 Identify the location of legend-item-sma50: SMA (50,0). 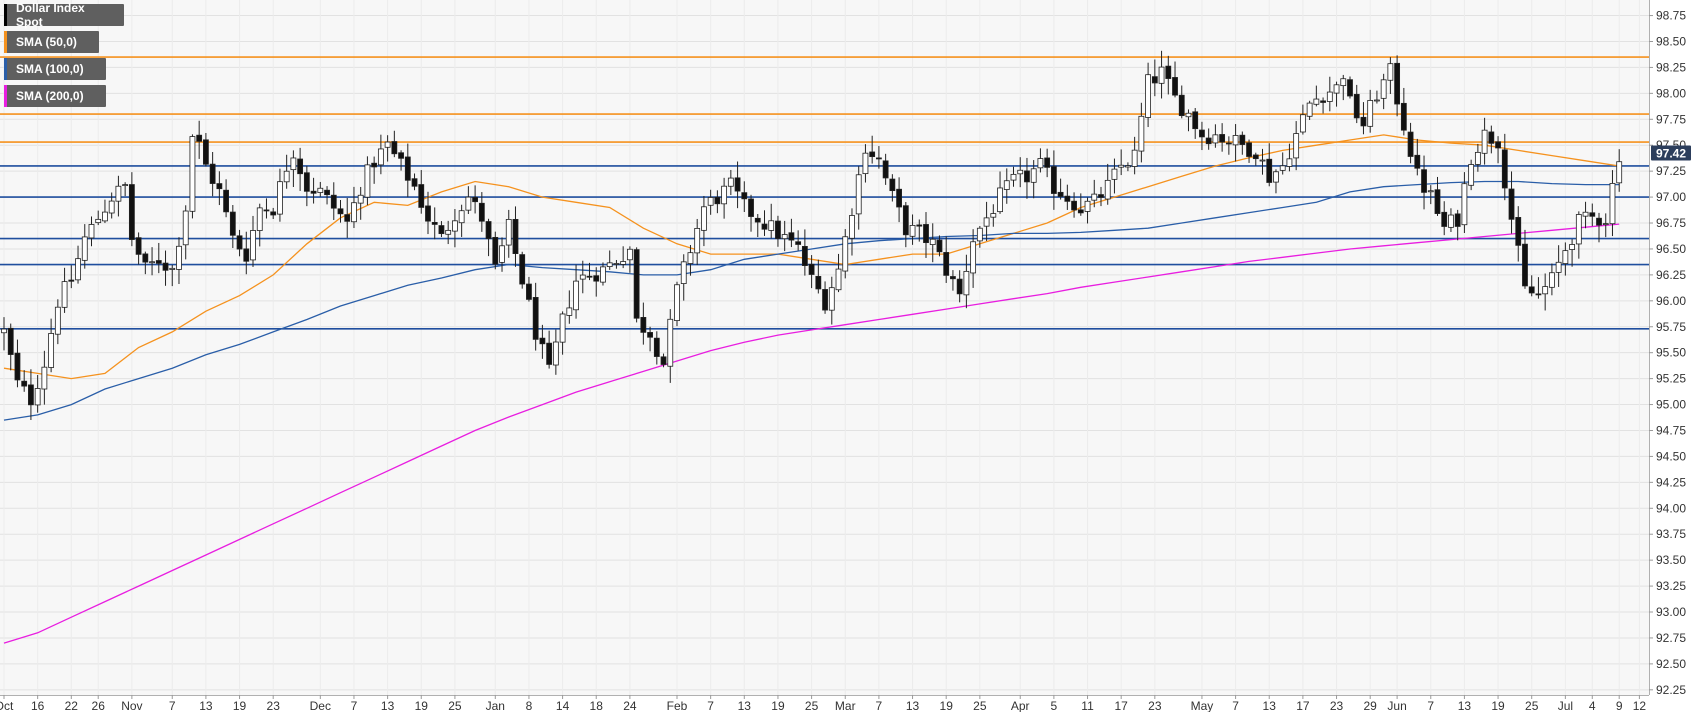
(51, 42).